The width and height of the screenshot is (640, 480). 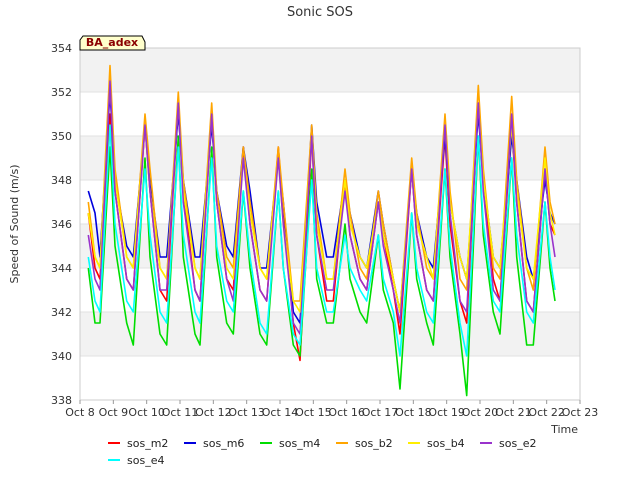 What do you see at coordinates (446, 412) in the screenshot?
I see `x-tick-label: Oct 19` at bounding box center [446, 412].